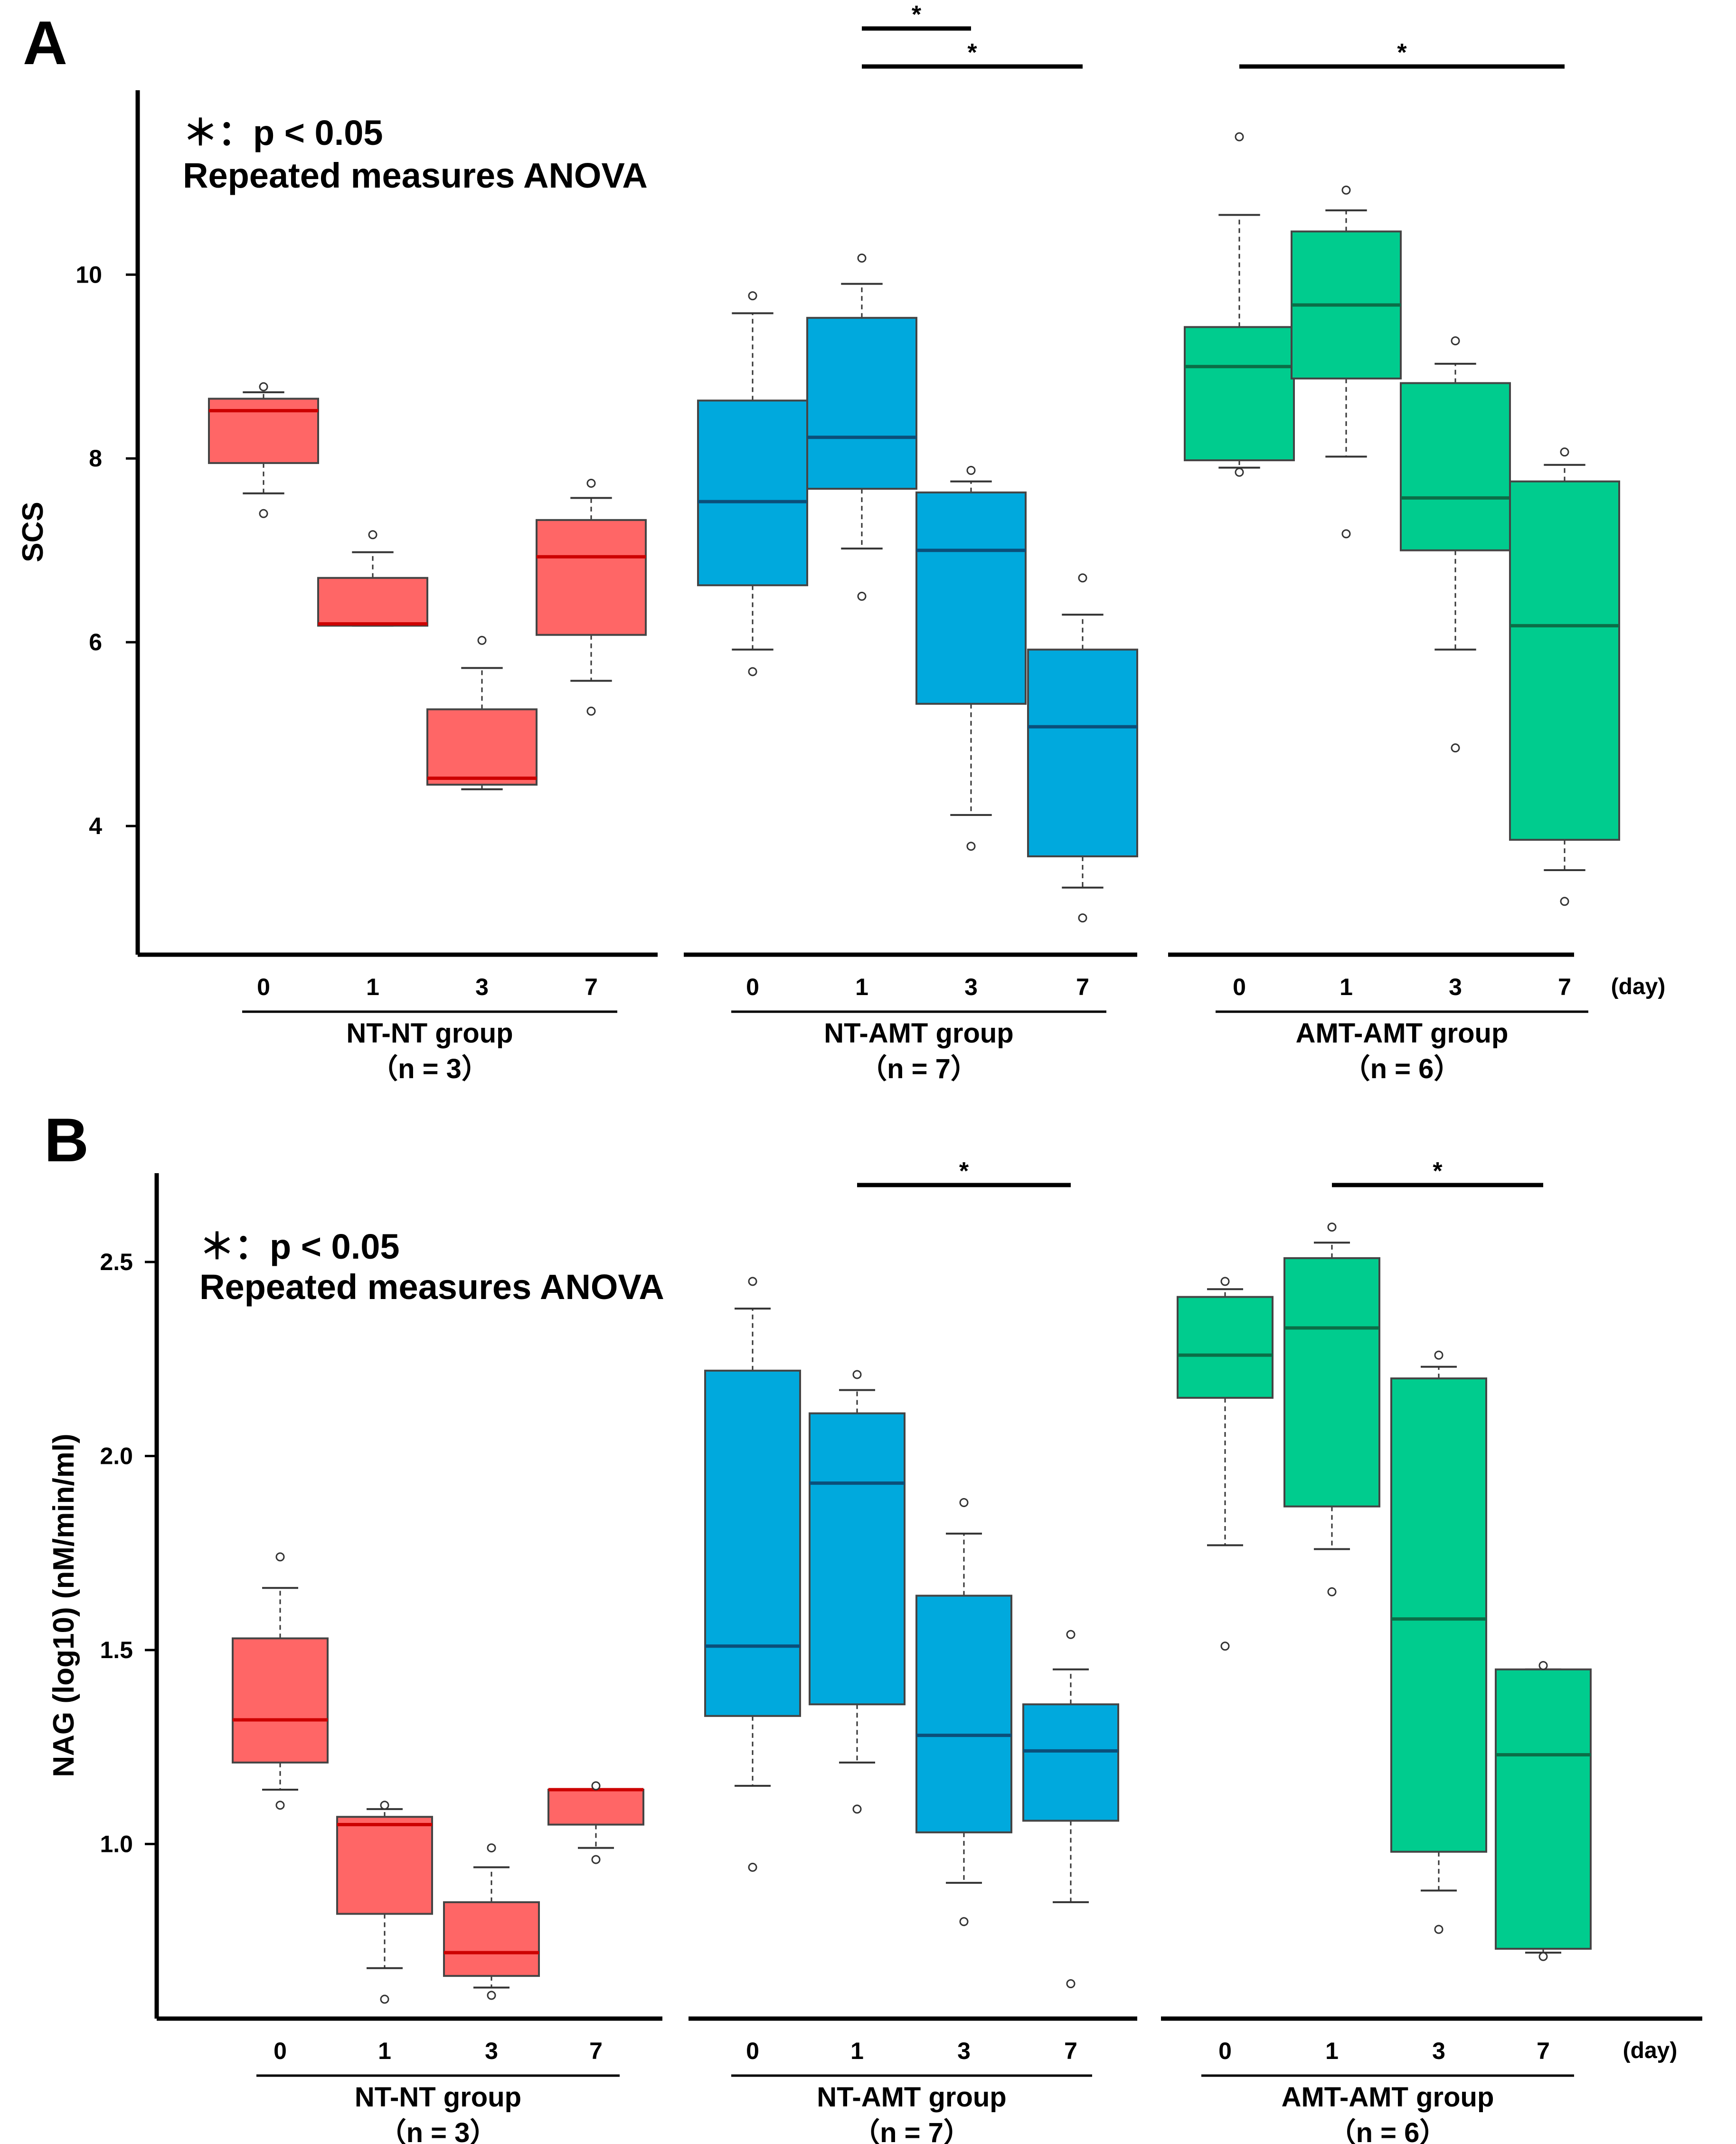  Describe the element at coordinates (1638, 986) in the screenshot. I see `day-unit-label: (day)` at that location.